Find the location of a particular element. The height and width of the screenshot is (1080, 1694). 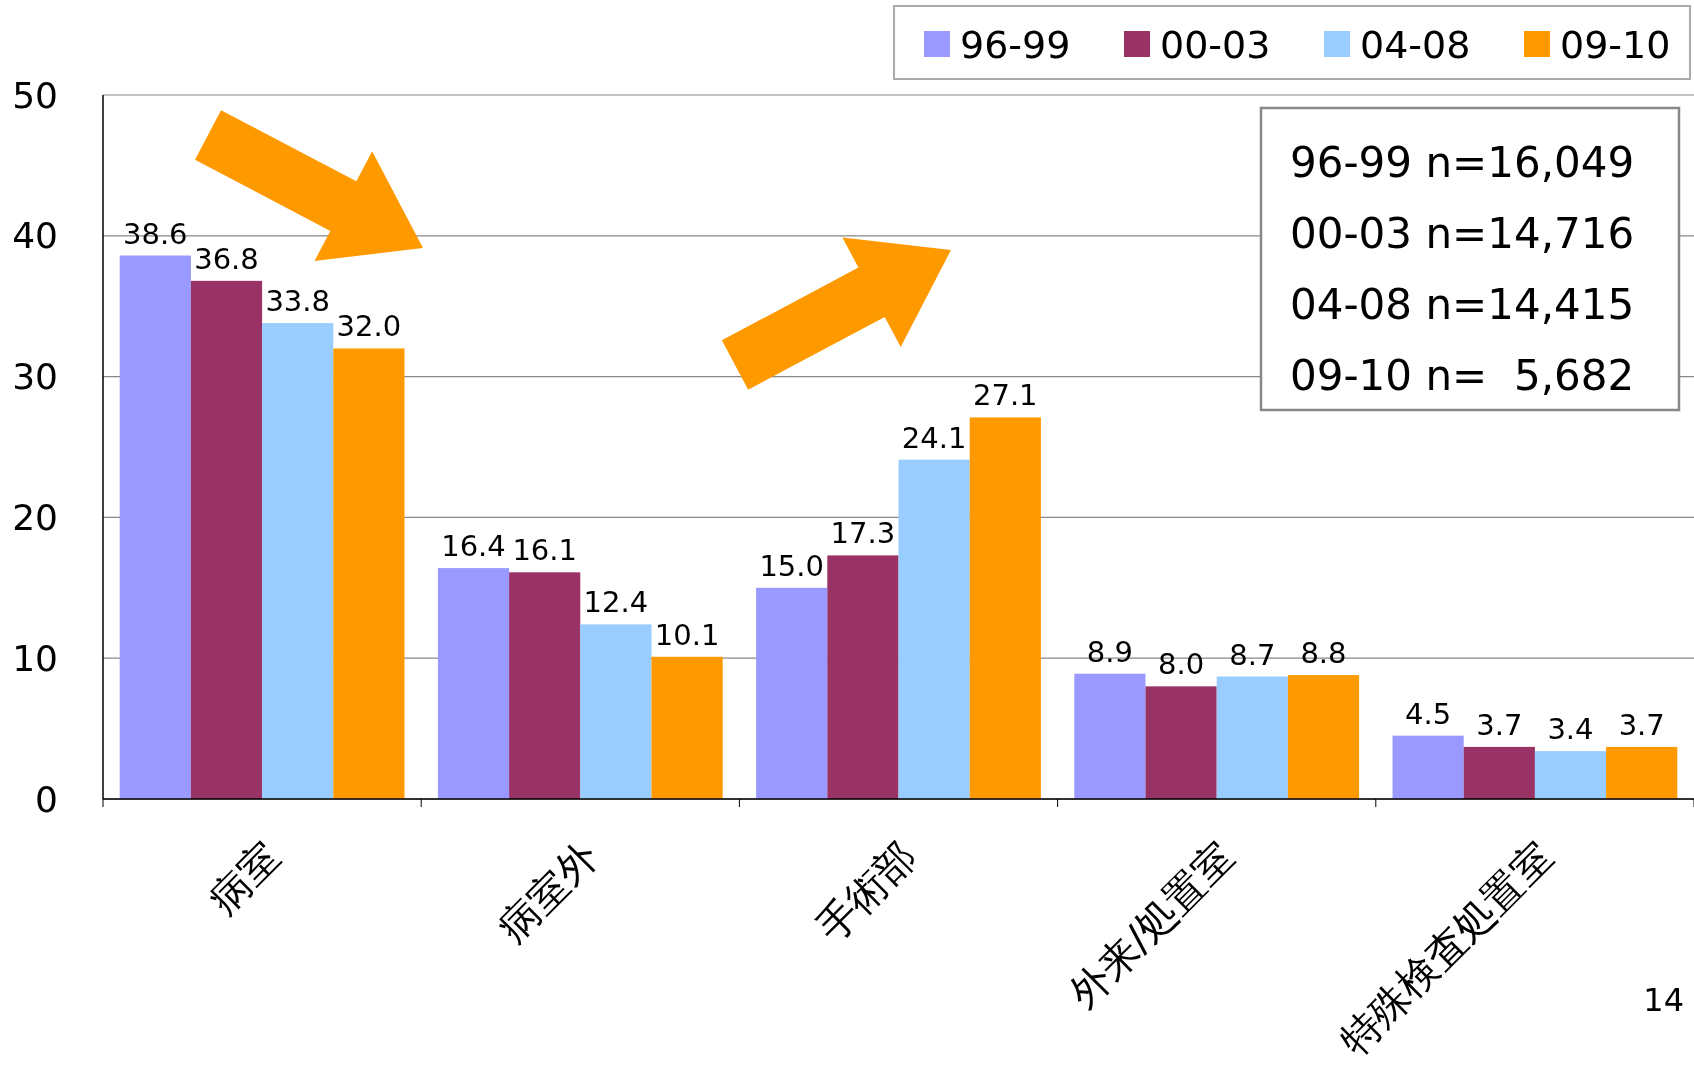

annotation: 00-03 n=14,716 is located at coordinates (1462, 233).